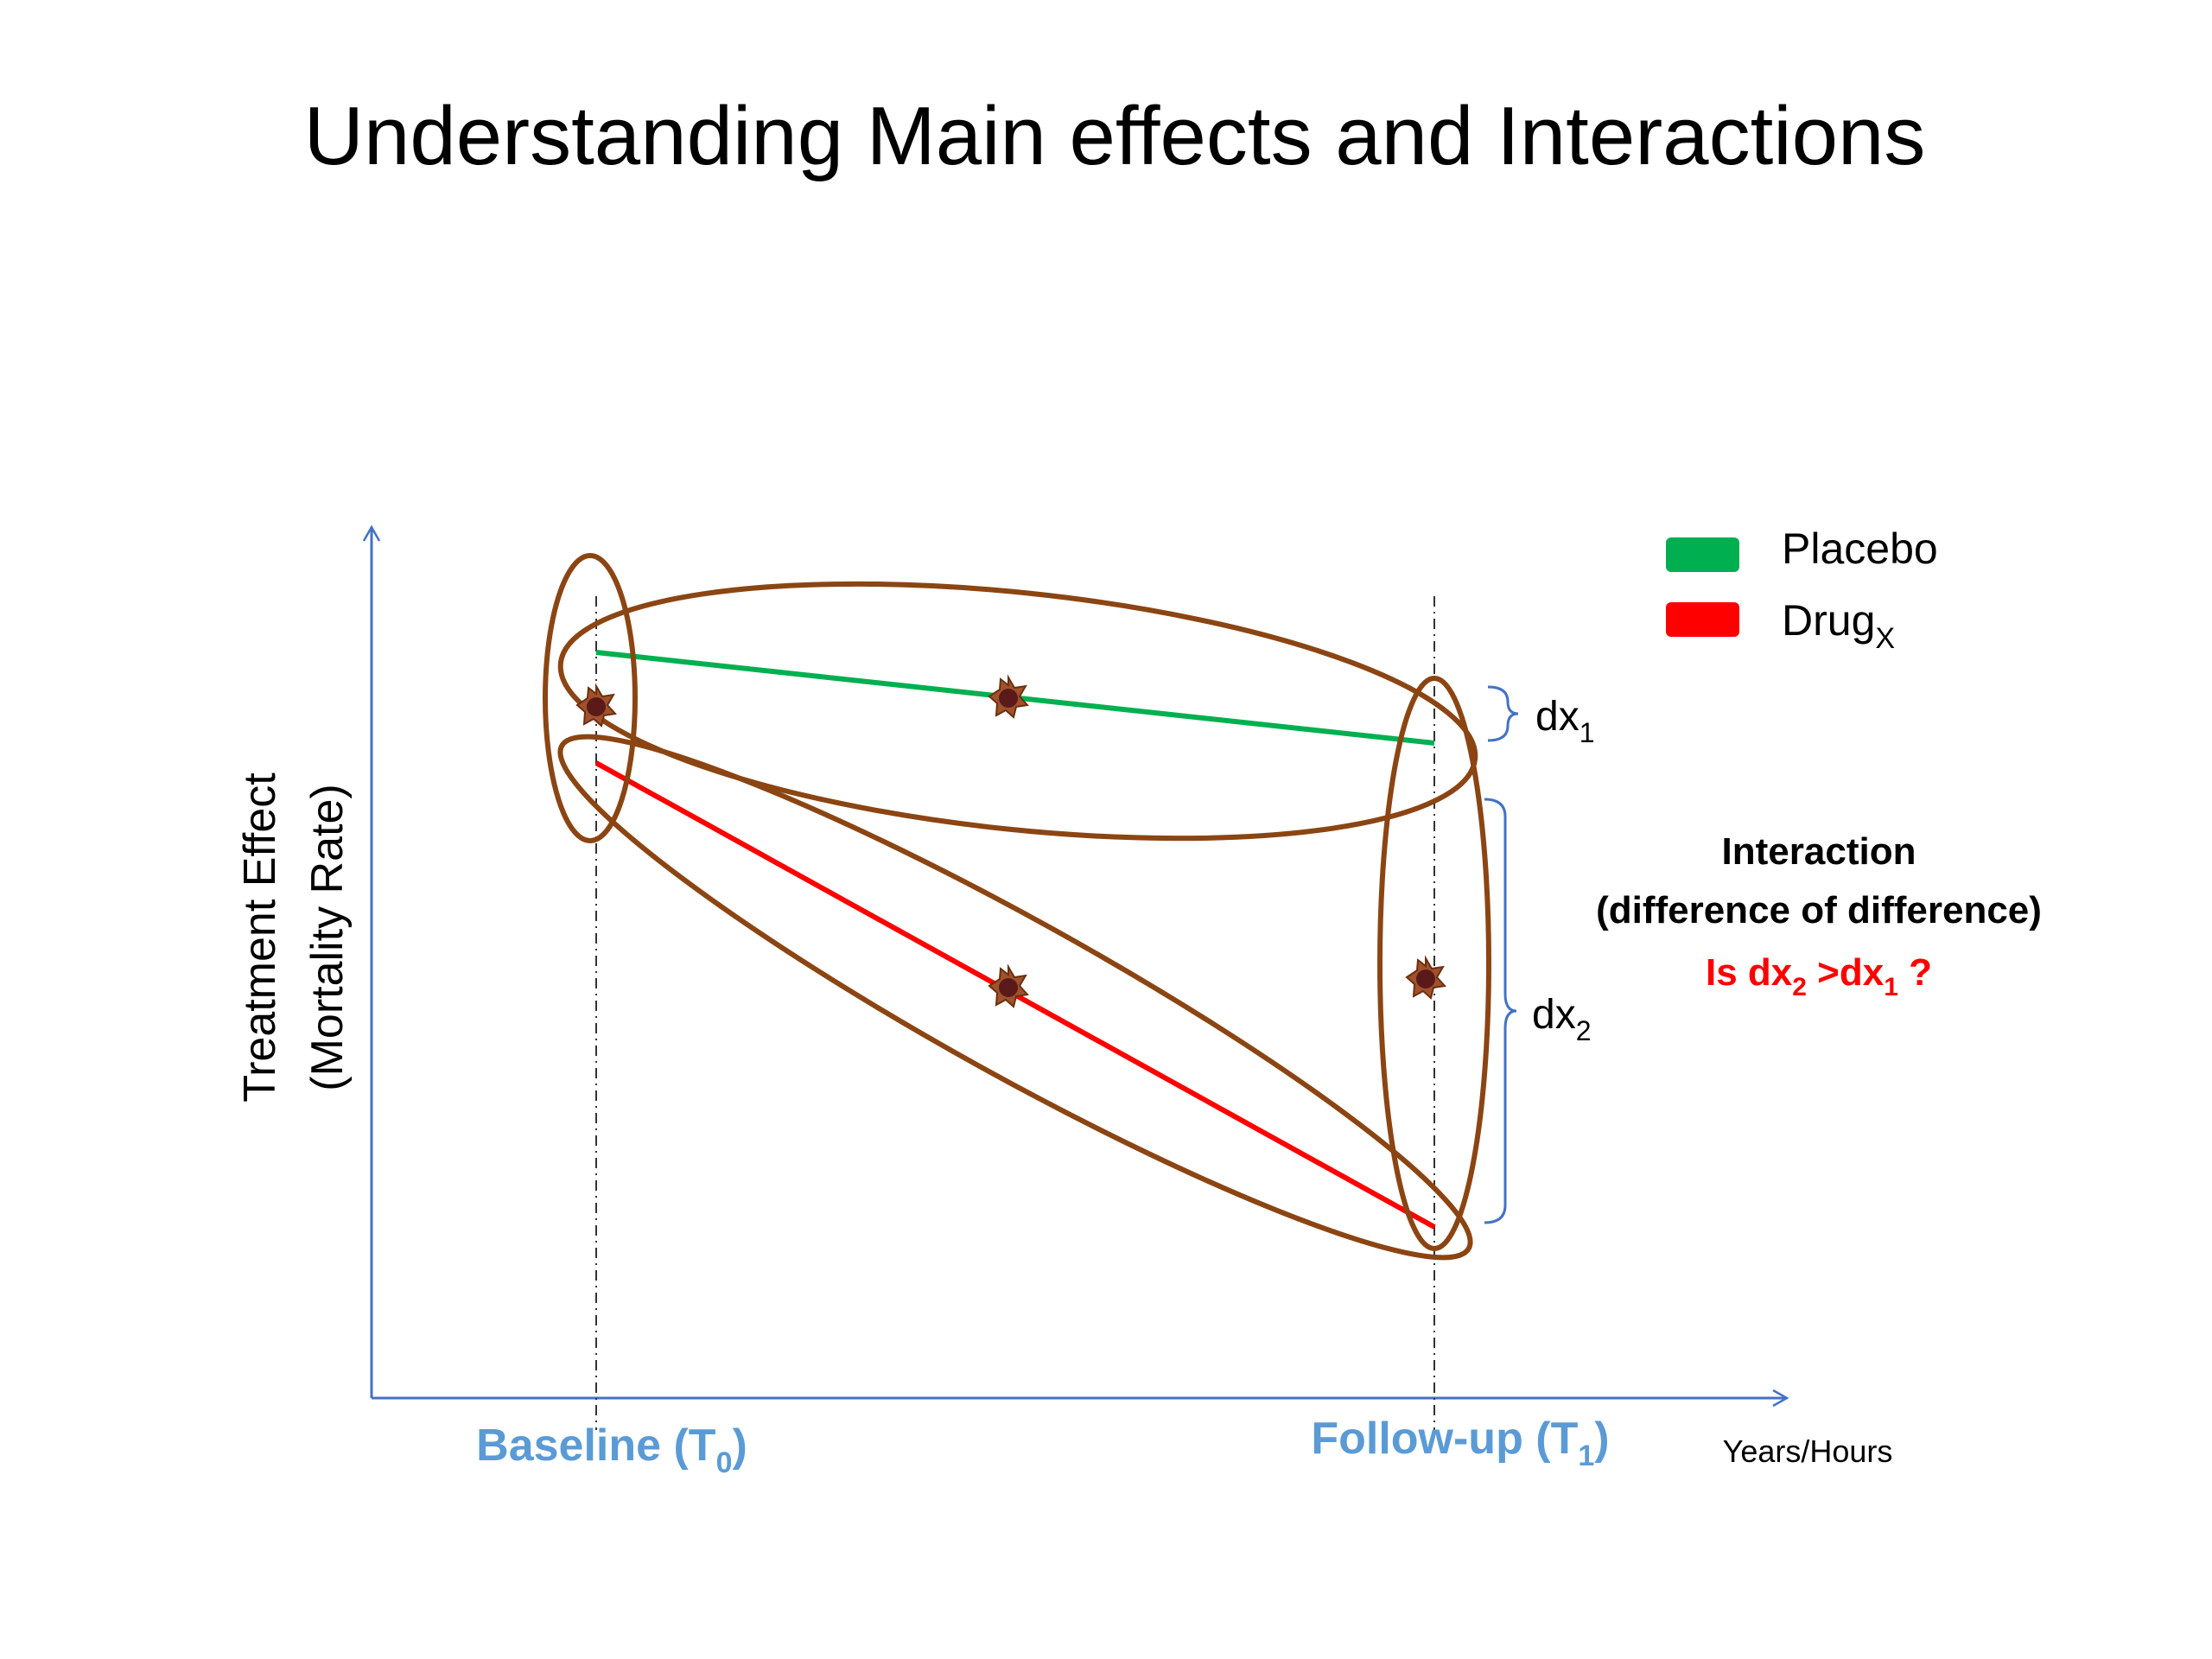 The width and height of the screenshot is (2212, 1659). I want to click on legend-drug-label: DrugX, so click(1838, 625).